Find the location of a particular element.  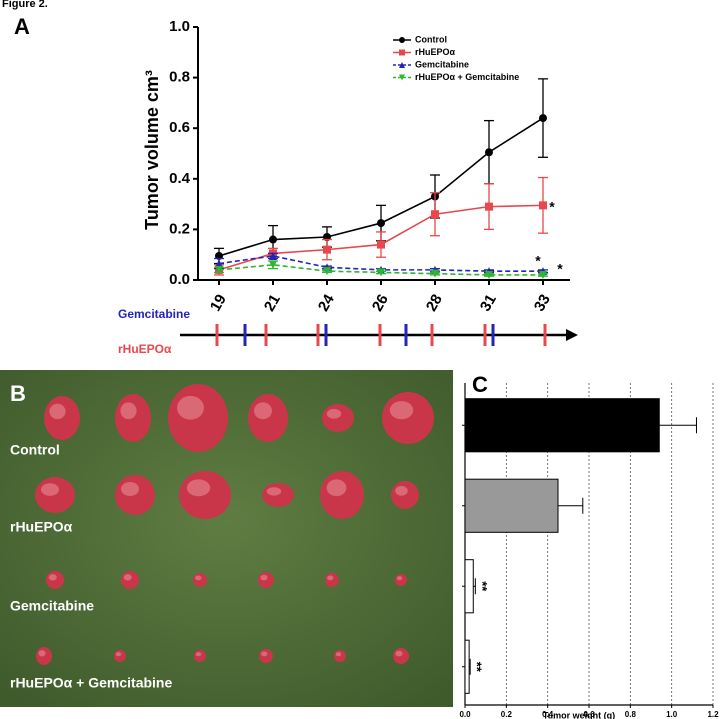

x-tick-label: 24 is located at coordinates (326, 303).